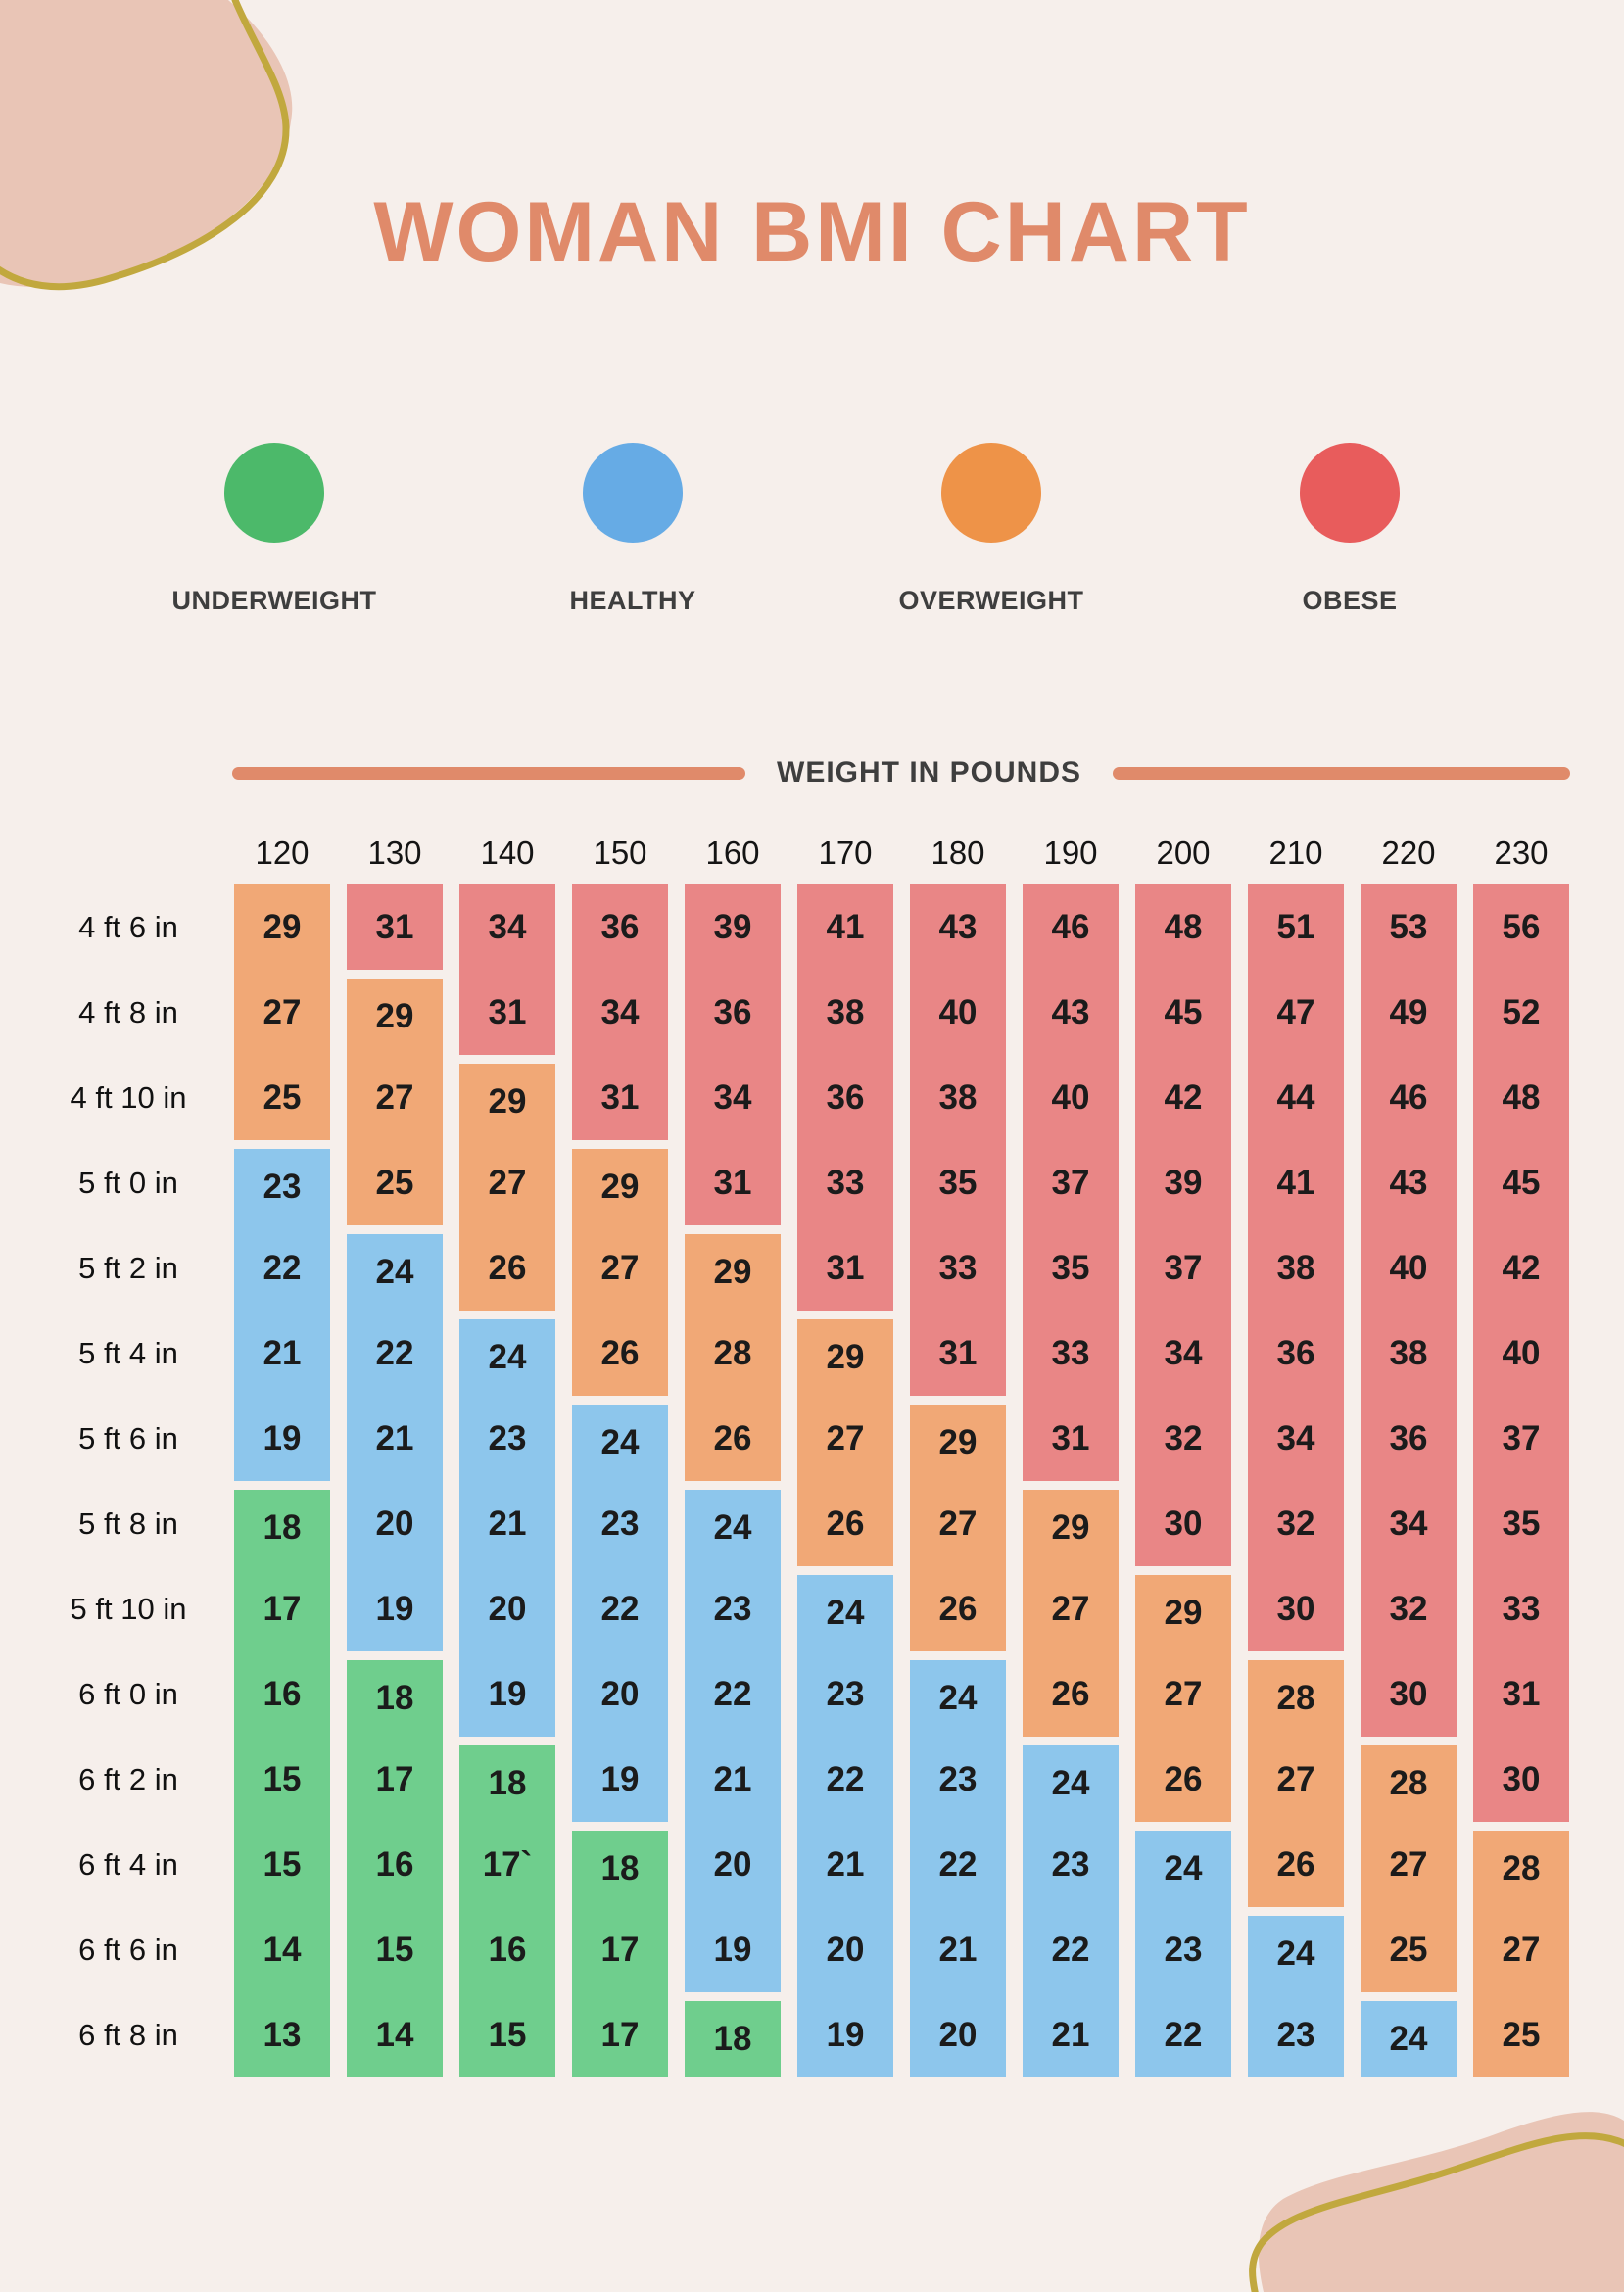  I want to click on obese-dot-icon, so click(1350, 493).